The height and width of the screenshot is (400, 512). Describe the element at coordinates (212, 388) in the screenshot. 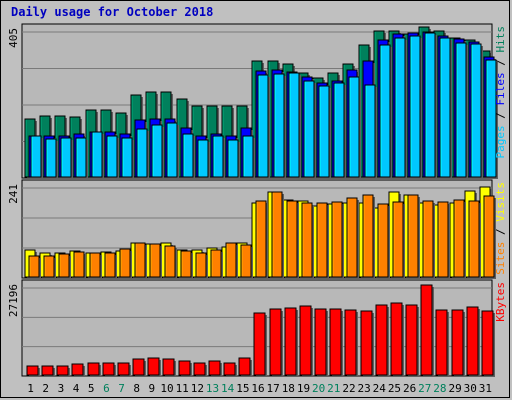

I see `x-tick-label: 13` at that location.